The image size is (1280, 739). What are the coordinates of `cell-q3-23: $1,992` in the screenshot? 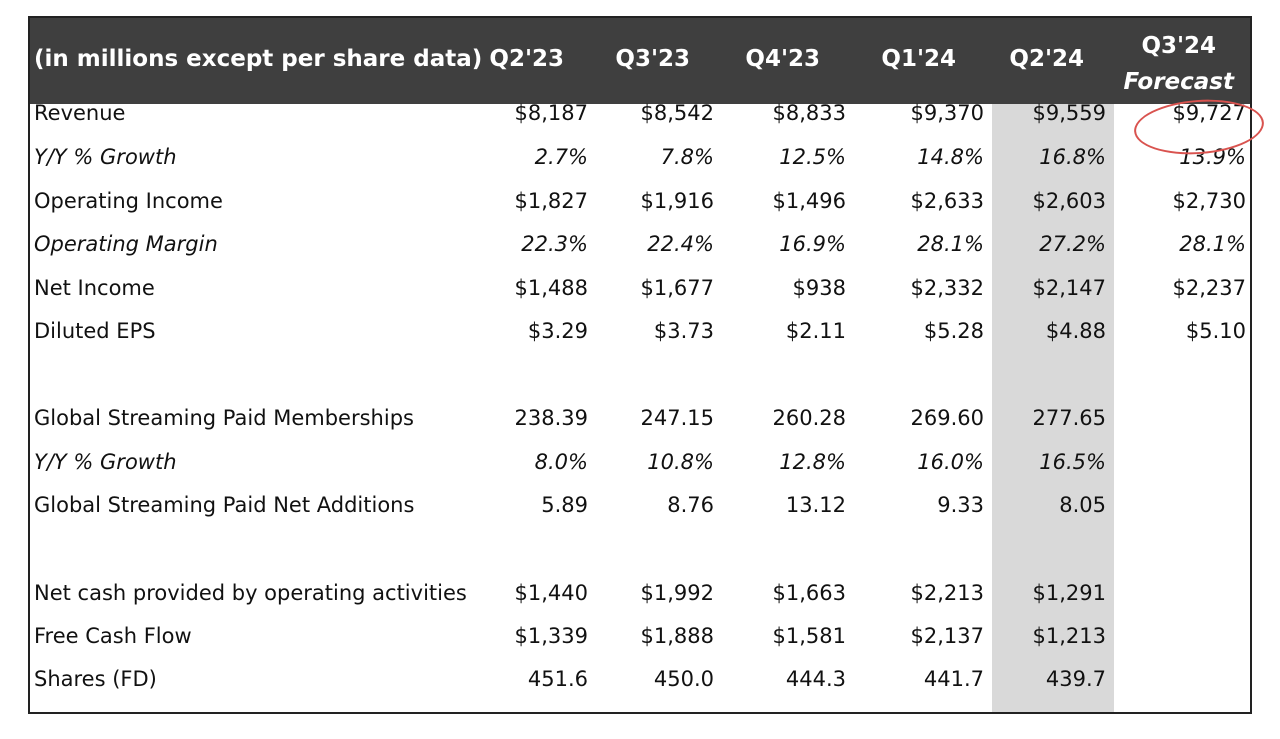 It's located at (677, 593).